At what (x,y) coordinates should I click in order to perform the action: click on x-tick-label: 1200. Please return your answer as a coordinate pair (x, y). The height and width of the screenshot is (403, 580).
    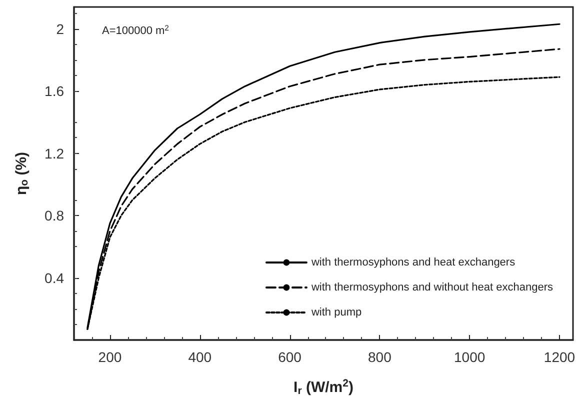
    Looking at the image, I should click on (560, 357).